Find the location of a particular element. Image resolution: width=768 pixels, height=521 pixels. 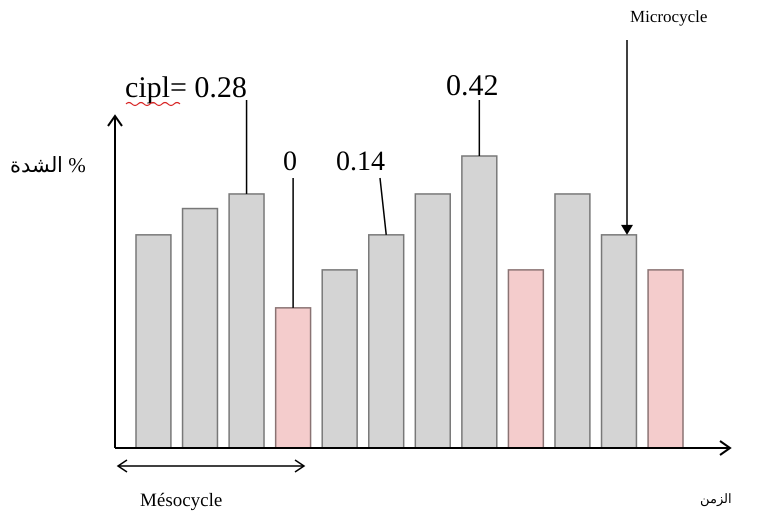

text: Microcycle is located at coordinates (669, 16).